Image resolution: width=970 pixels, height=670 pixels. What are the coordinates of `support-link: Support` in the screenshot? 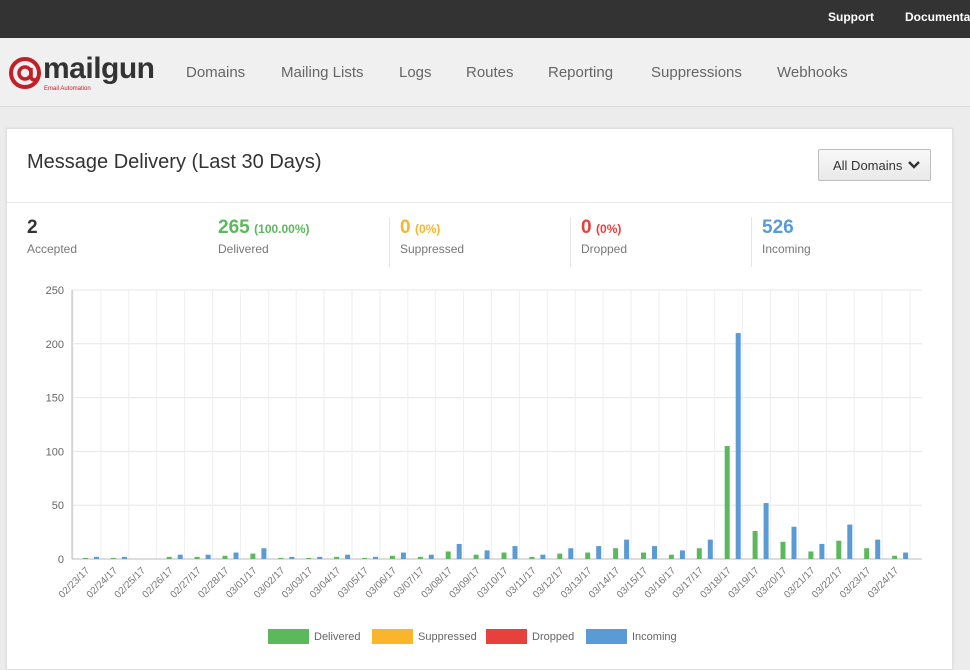 It's located at (851, 17).